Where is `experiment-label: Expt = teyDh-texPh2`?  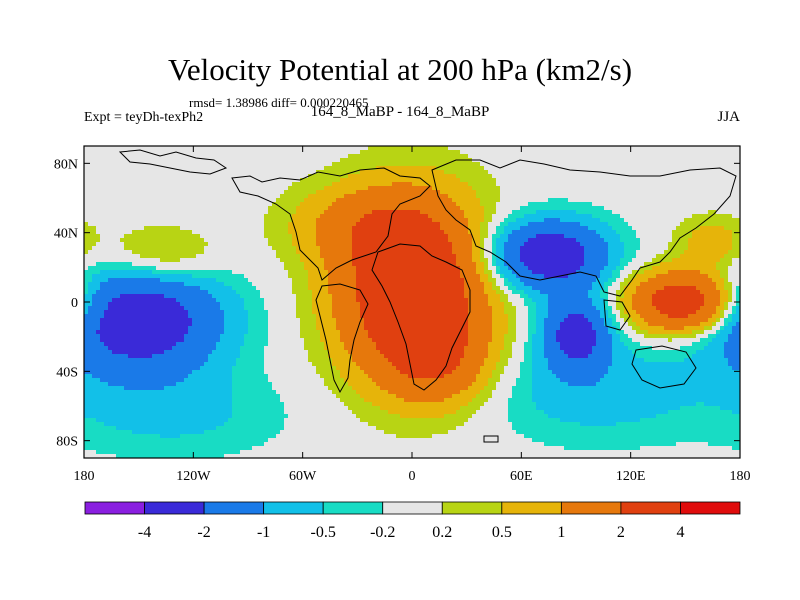 experiment-label: Expt = teyDh-texPh2 is located at coordinates (144, 117).